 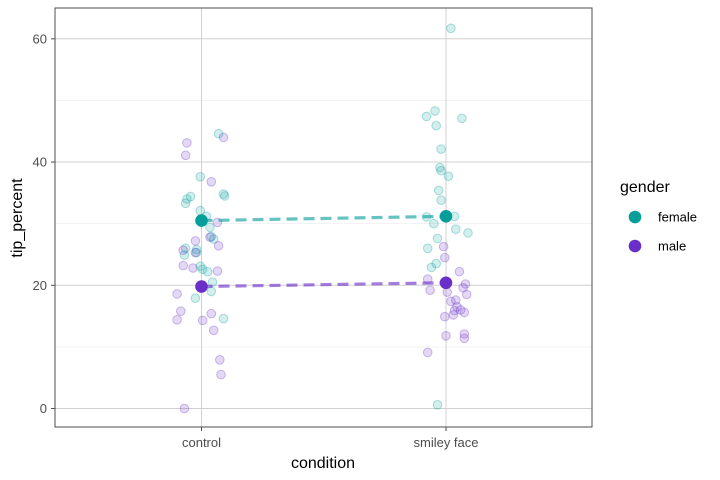 I want to click on x-axis-title: condition, so click(x=323, y=463).